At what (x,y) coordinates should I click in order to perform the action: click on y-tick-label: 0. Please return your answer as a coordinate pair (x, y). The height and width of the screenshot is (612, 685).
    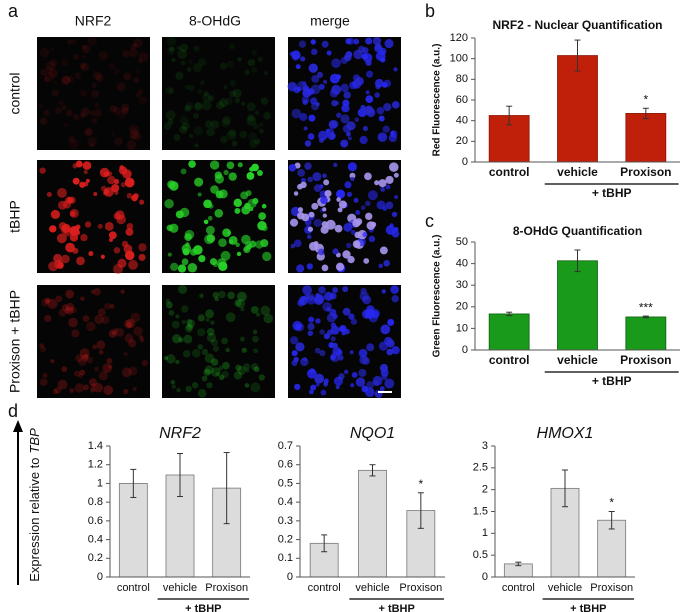
    Looking at the image, I should click on (465, 162).